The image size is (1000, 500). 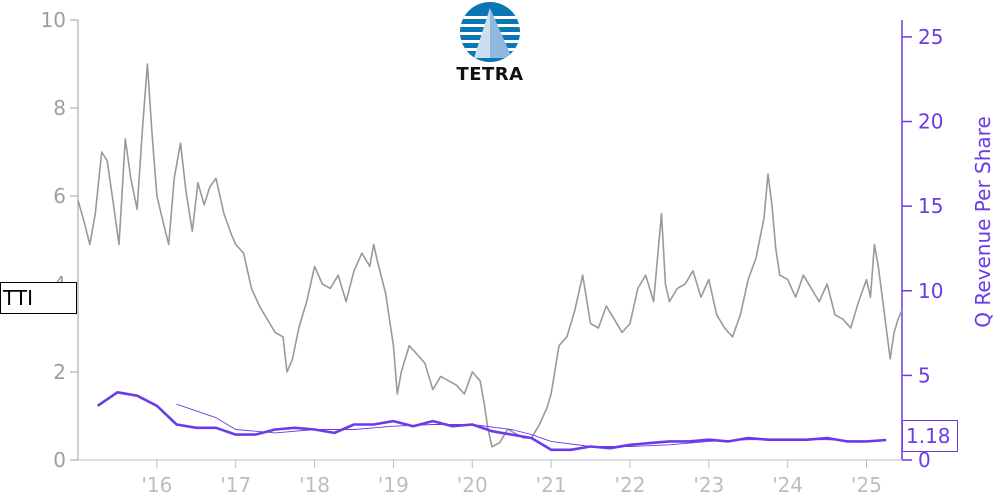 I want to click on left-tick-label: 10, so click(x=53, y=20).